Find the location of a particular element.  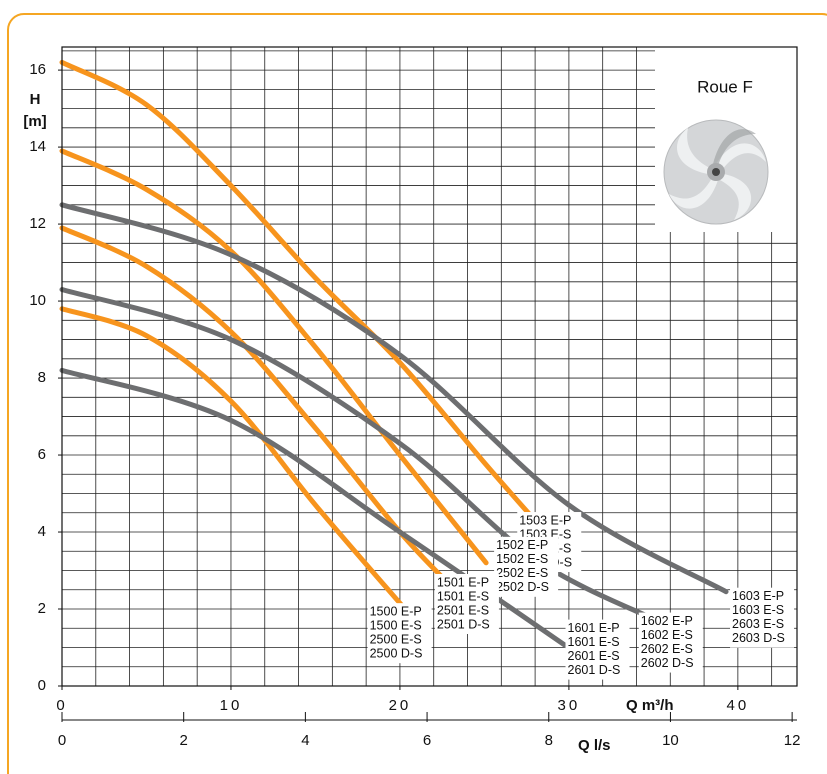

y-axis-label: H is located at coordinates (35, 99).